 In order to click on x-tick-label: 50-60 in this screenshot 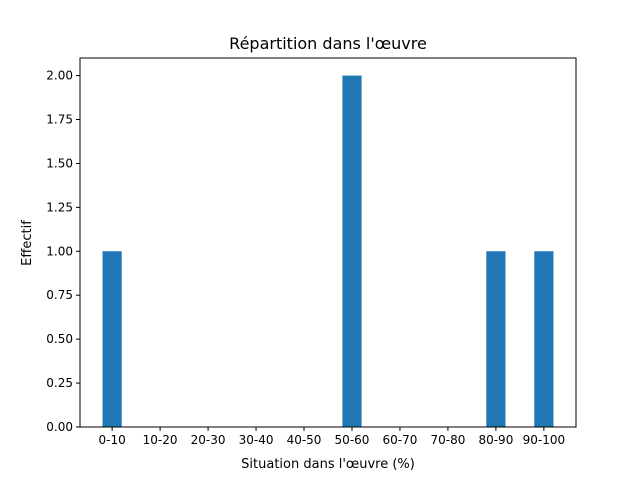, I will do `click(352, 440)`.